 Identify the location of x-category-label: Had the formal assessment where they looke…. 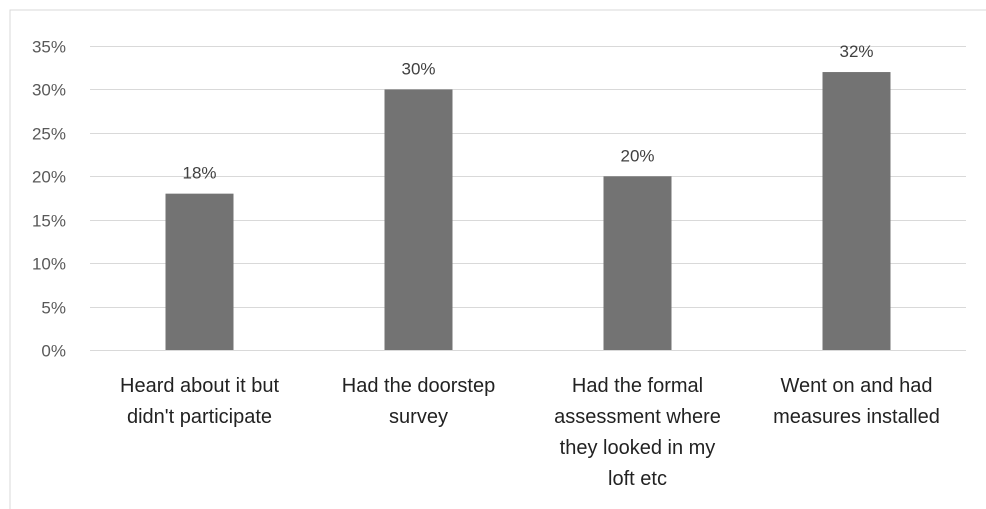
(637, 432).